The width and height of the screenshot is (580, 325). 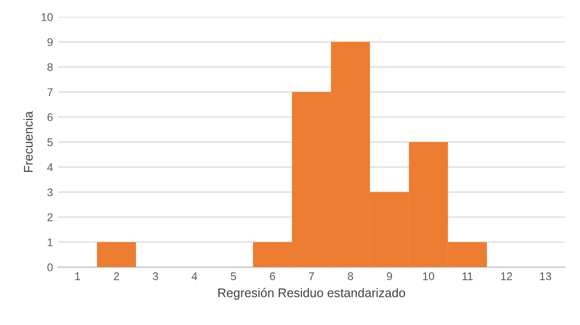 What do you see at coordinates (351, 276) in the screenshot?
I see `x-tick-label: 8` at bounding box center [351, 276].